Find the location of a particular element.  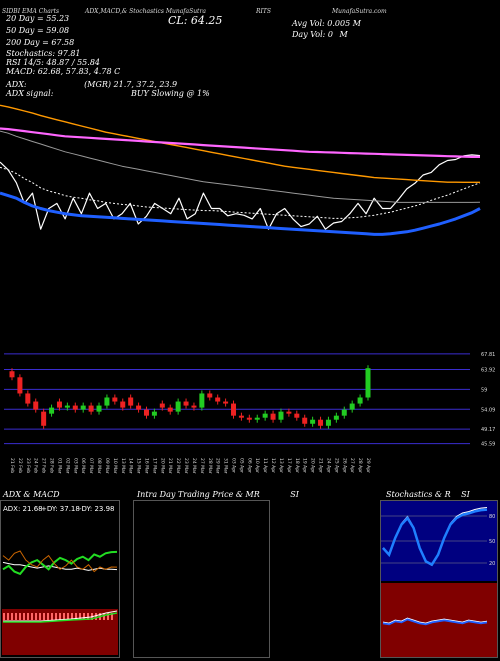

macd-line is located at coordinates (60, 616).